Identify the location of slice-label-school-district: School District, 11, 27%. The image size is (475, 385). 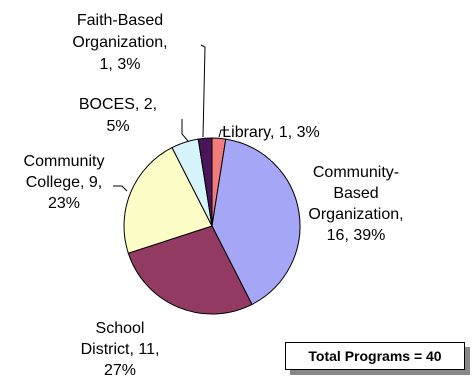
(120, 349).